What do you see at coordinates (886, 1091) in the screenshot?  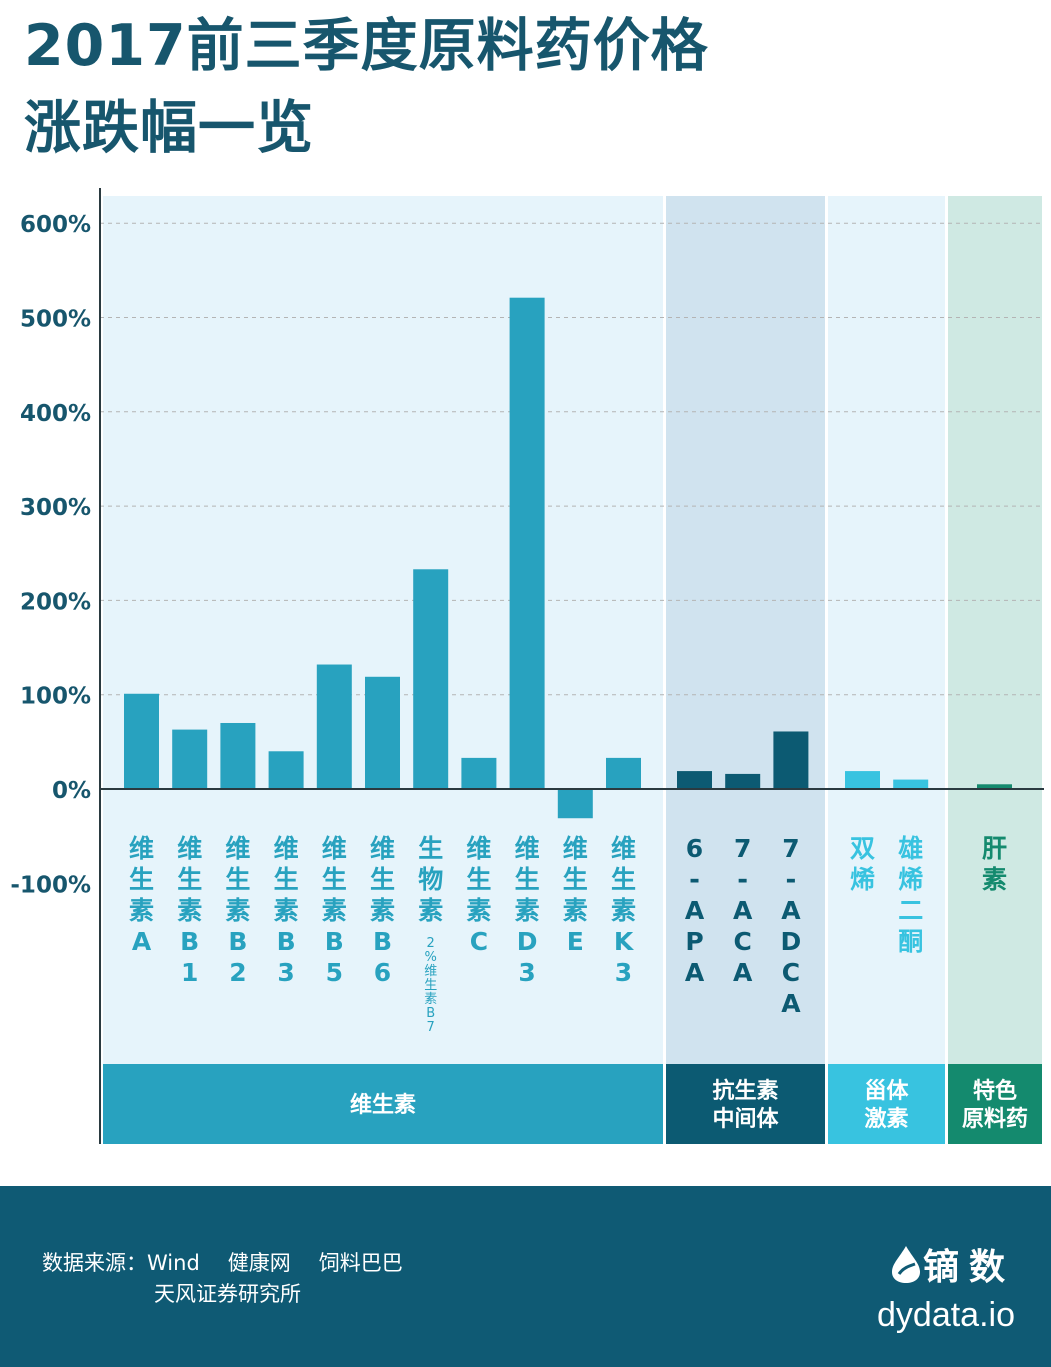 I see `group-label-line: 甾体` at bounding box center [886, 1091].